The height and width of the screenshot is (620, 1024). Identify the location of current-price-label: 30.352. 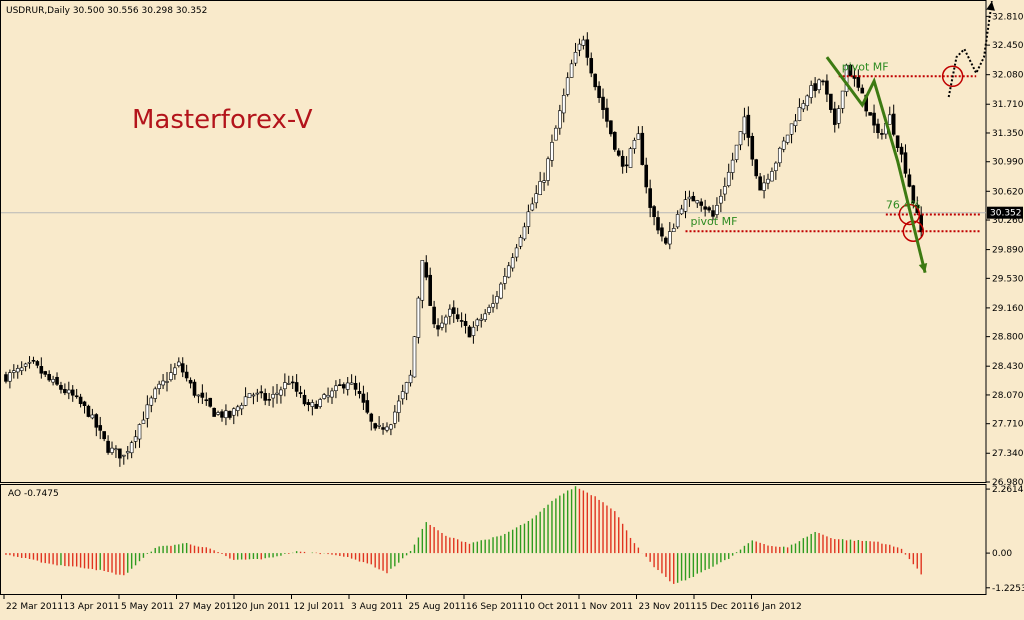
(1006, 214).